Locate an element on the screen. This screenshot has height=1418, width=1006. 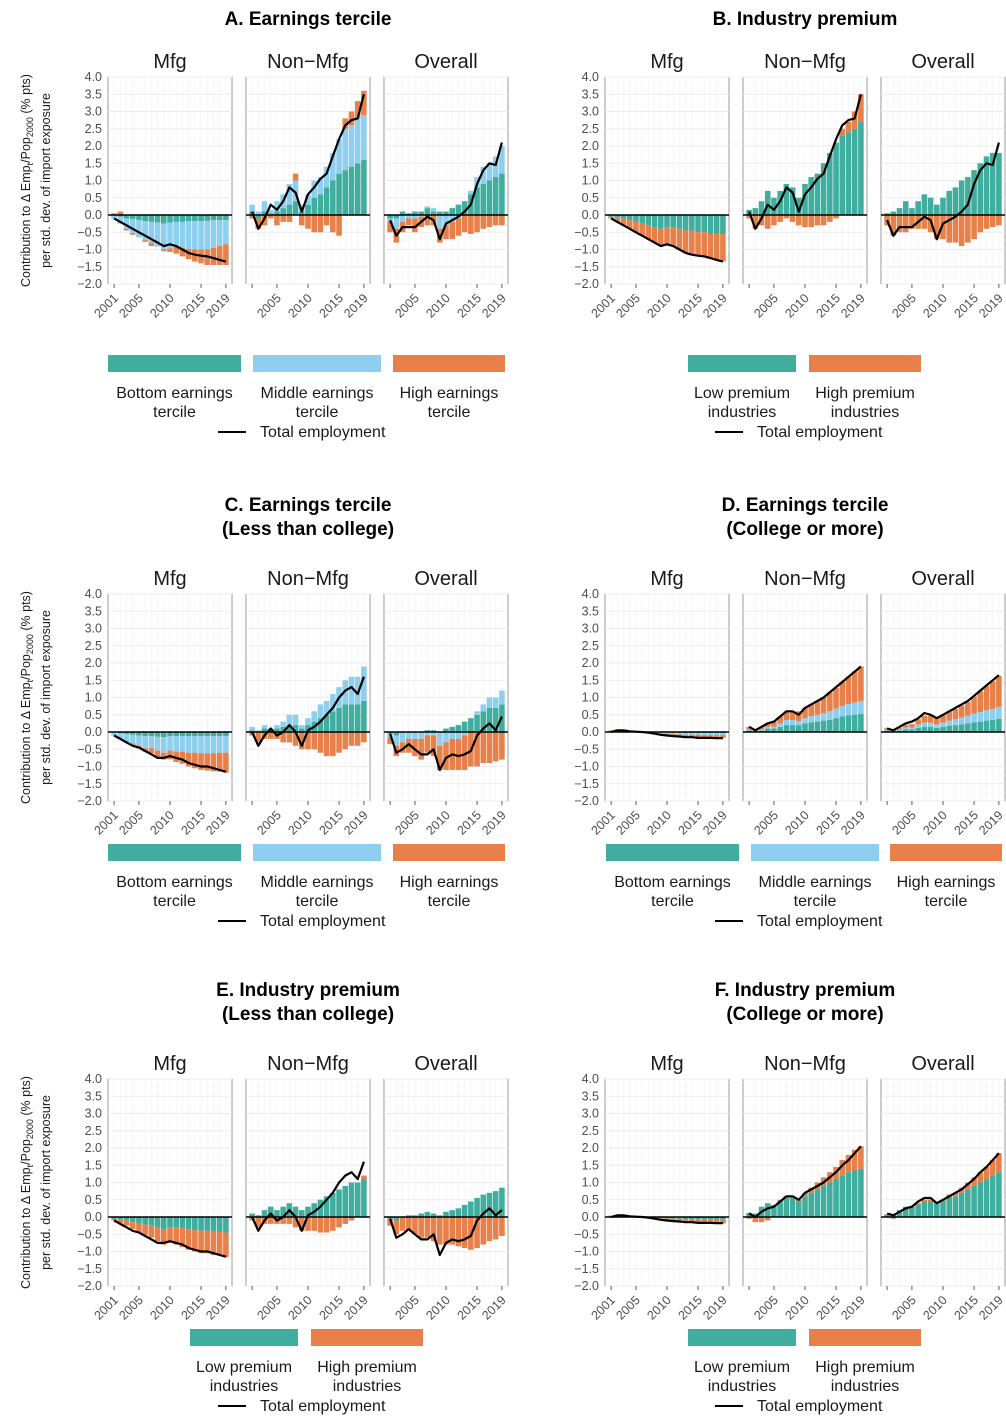
y-tick-label: 1.5 is located at coordinates (590, 163).